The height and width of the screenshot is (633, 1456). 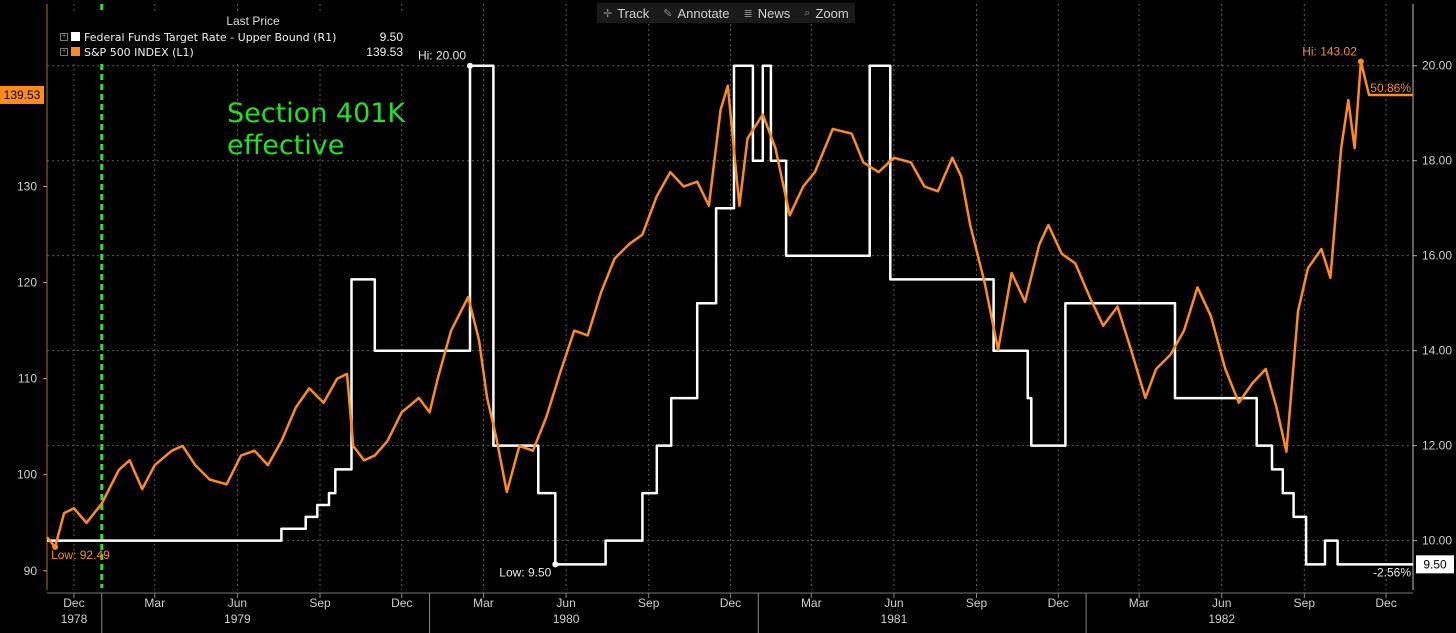 I want to click on annotate-button: ✎ Annotate, so click(x=696, y=13).